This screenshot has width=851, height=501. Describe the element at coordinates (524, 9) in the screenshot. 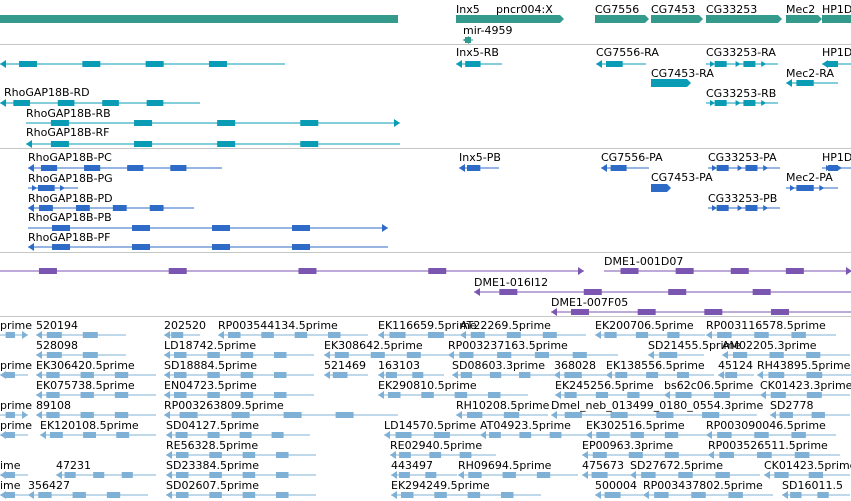

I see `feature-label: pncr004:X` at that location.